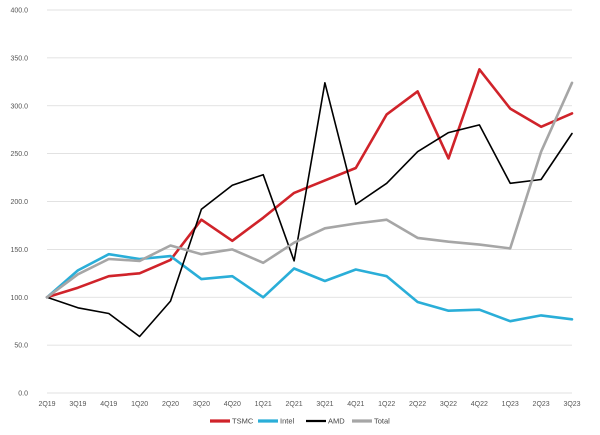 The width and height of the screenshot is (600, 435). Describe the element at coordinates (276, 421) in the screenshot. I see `legend-item-intel: Intel` at that location.